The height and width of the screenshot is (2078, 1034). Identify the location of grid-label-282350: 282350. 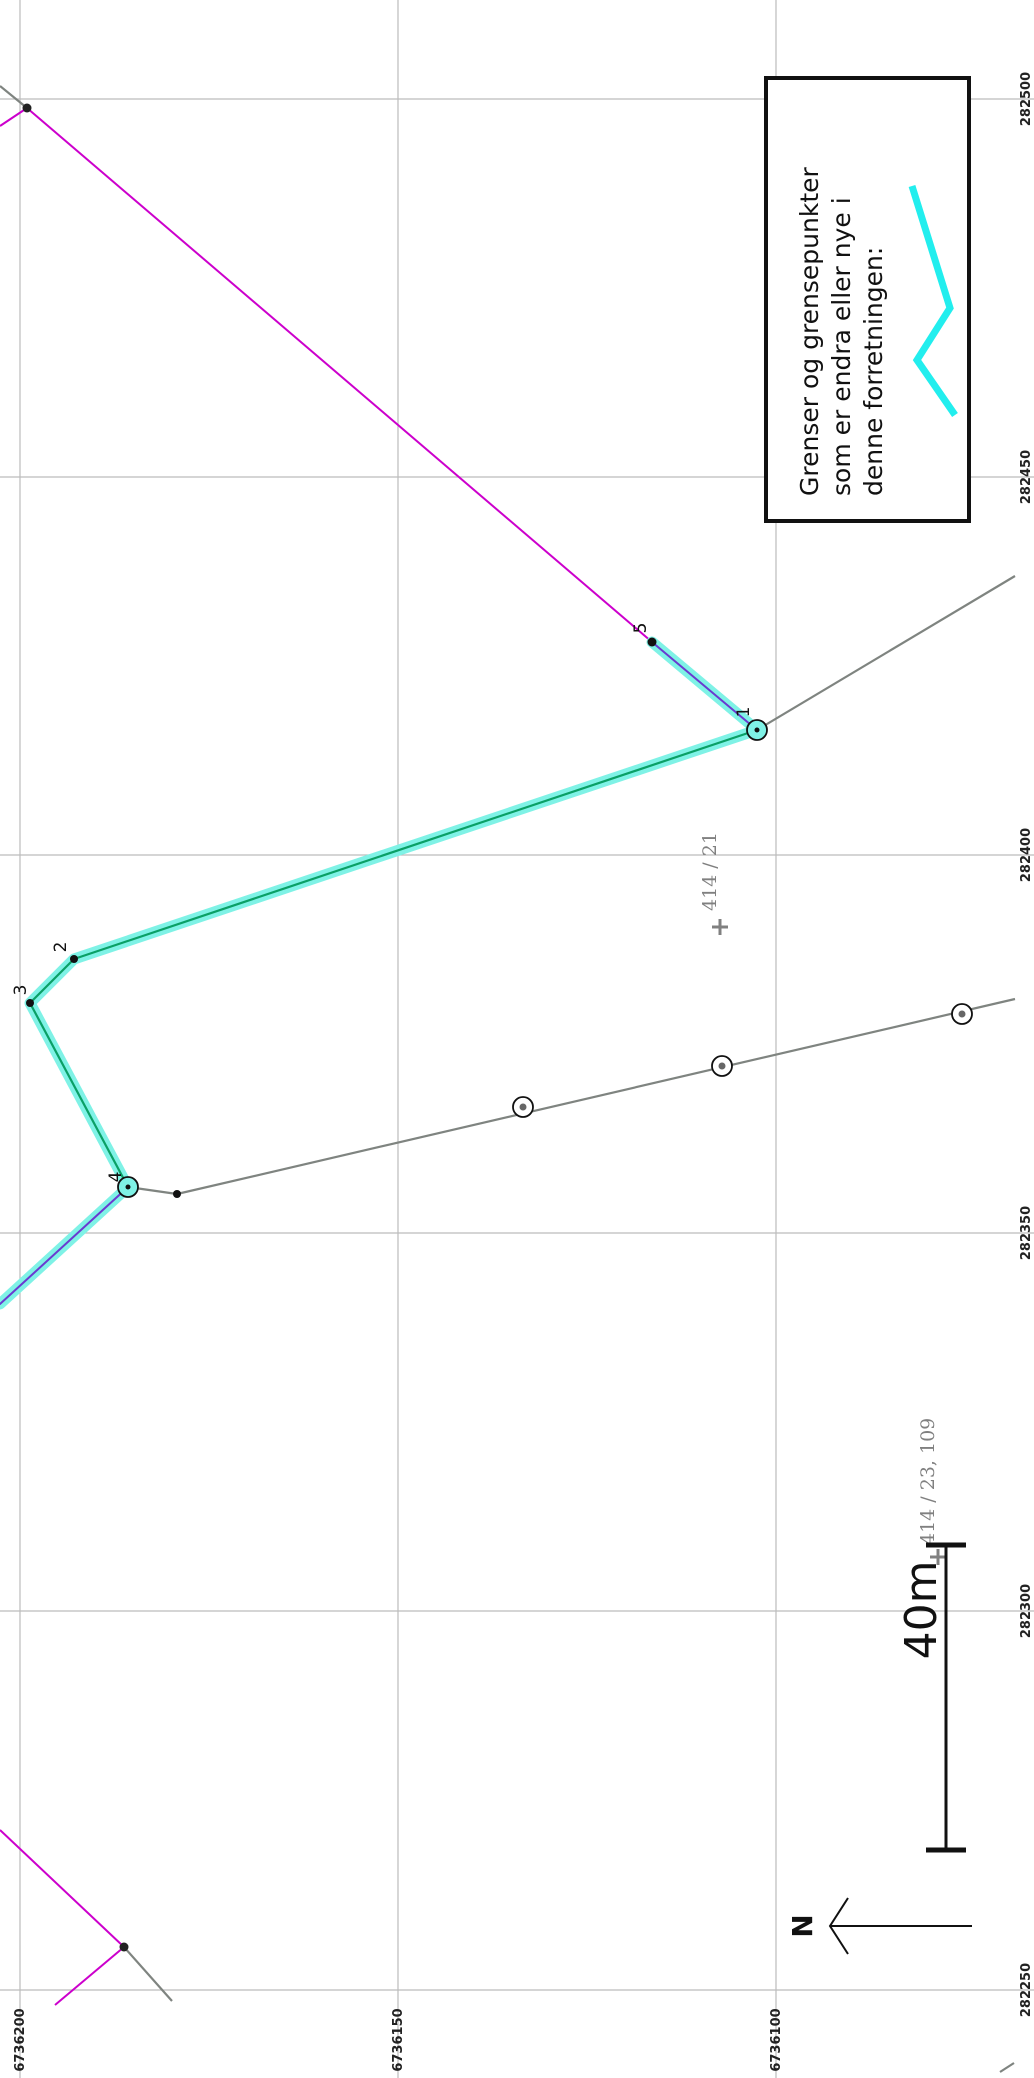
(1026, 1233).